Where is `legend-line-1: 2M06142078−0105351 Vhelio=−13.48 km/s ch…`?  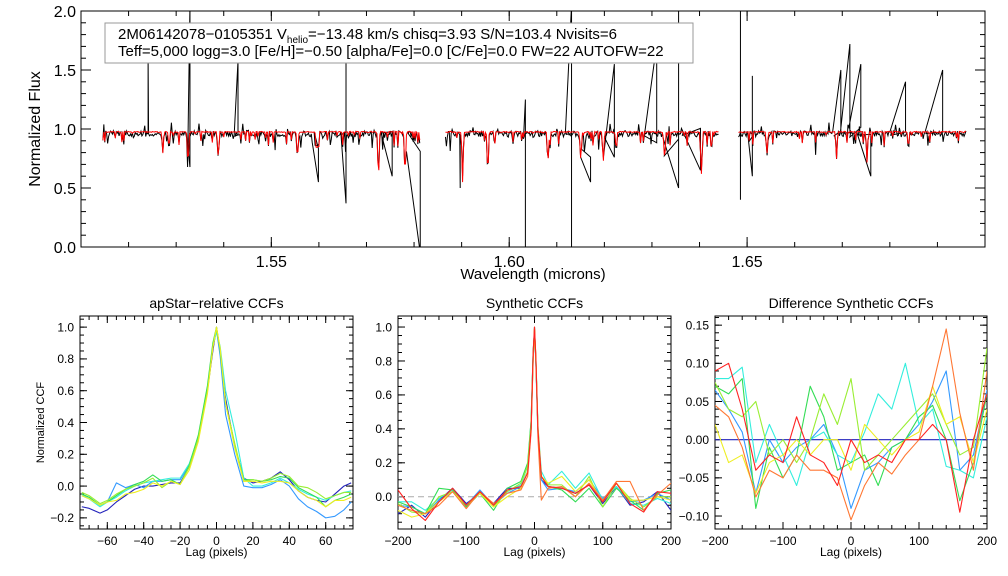
legend-line-1: 2M06142078−0105351 Vhelio=−13.48 km/s ch… is located at coordinates (367, 36).